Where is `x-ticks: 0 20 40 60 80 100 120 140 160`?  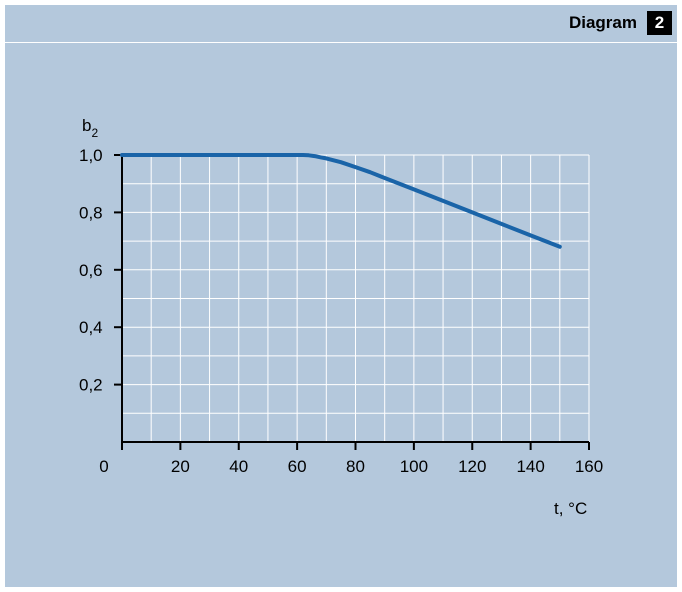
x-ticks: 0 20 40 60 80 100 120 140 160 is located at coordinates (351, 459).